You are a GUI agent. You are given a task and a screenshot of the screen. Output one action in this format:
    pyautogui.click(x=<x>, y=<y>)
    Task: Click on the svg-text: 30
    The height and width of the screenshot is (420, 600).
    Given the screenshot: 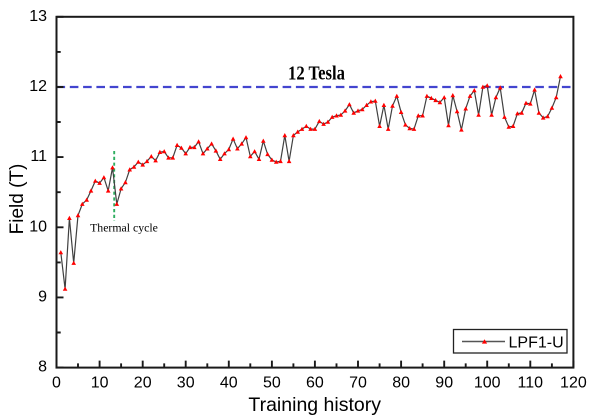 What is the action you would take?
    pyautogui.click(x=186, y=383)
    